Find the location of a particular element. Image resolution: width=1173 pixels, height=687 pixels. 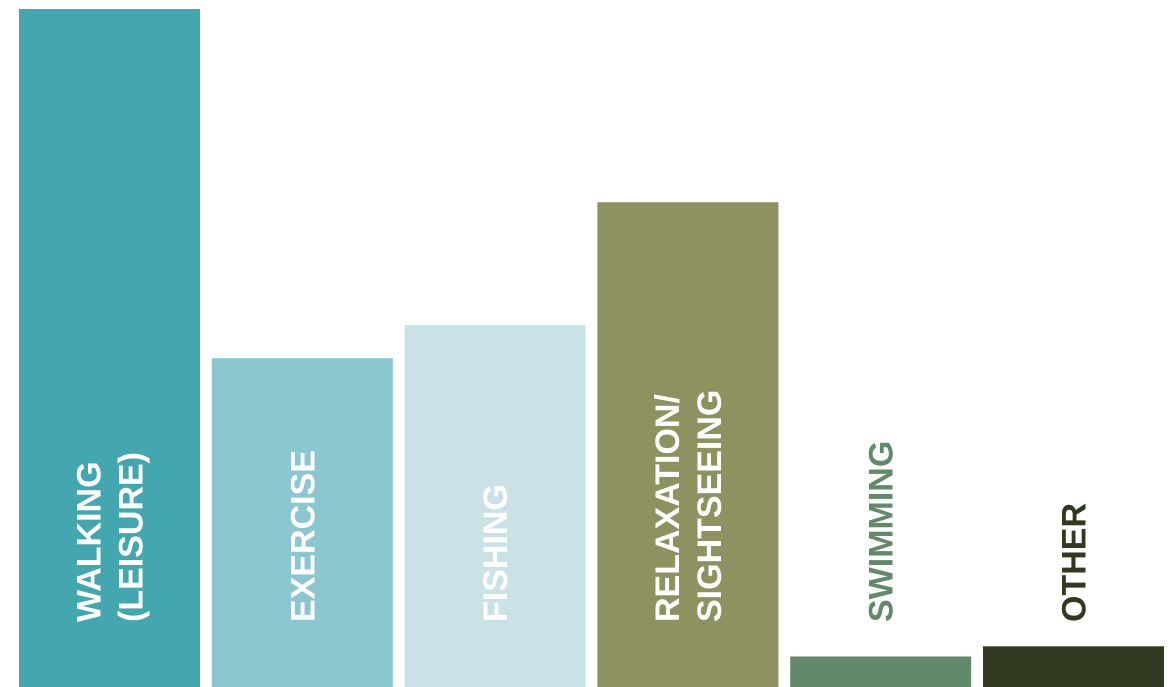

bar-label-line: SIGHTSEEING is located at coordinates (710, 506).